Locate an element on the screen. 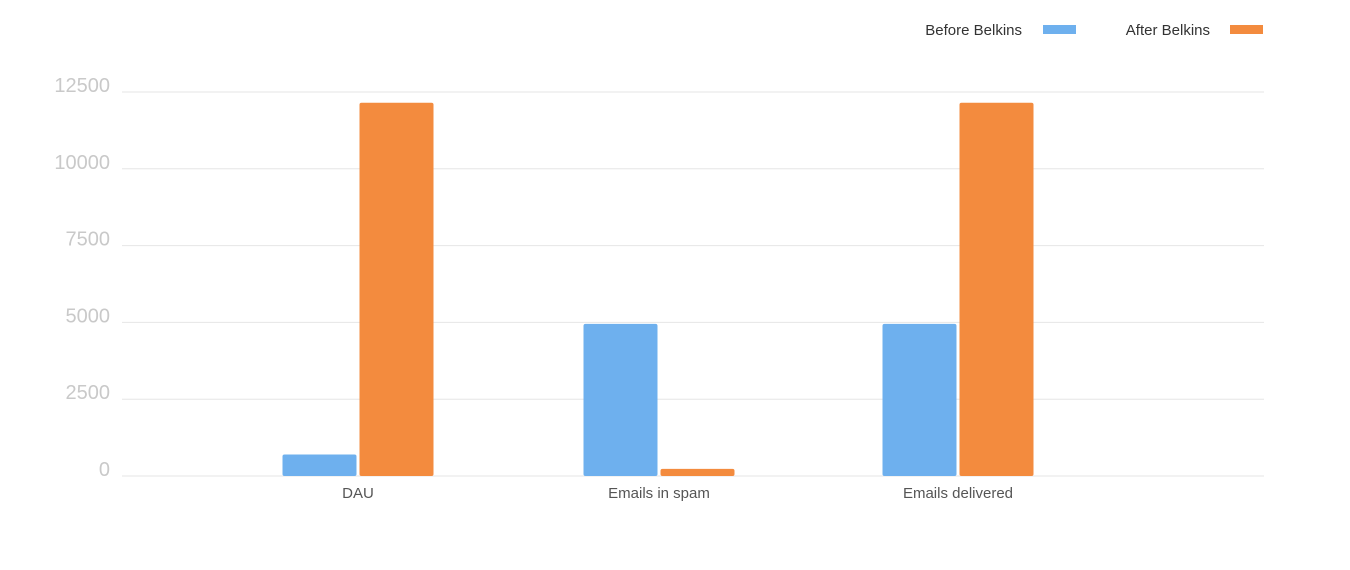 The image size is (1350, 570). y-tick-label: 0 is located at coordinates (104, 470).